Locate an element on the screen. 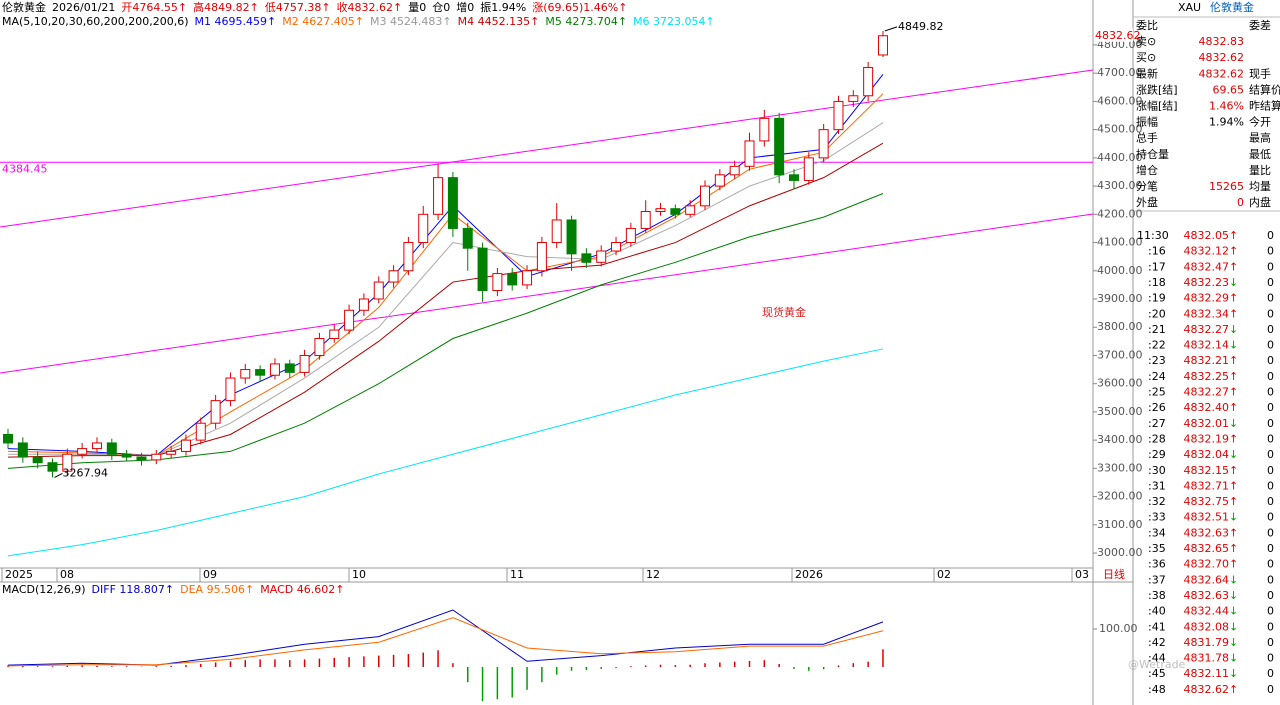 The width and height of the screenshot is (1280, 705). quote-right-label: 现手 is located at coordinates (1260, 73).